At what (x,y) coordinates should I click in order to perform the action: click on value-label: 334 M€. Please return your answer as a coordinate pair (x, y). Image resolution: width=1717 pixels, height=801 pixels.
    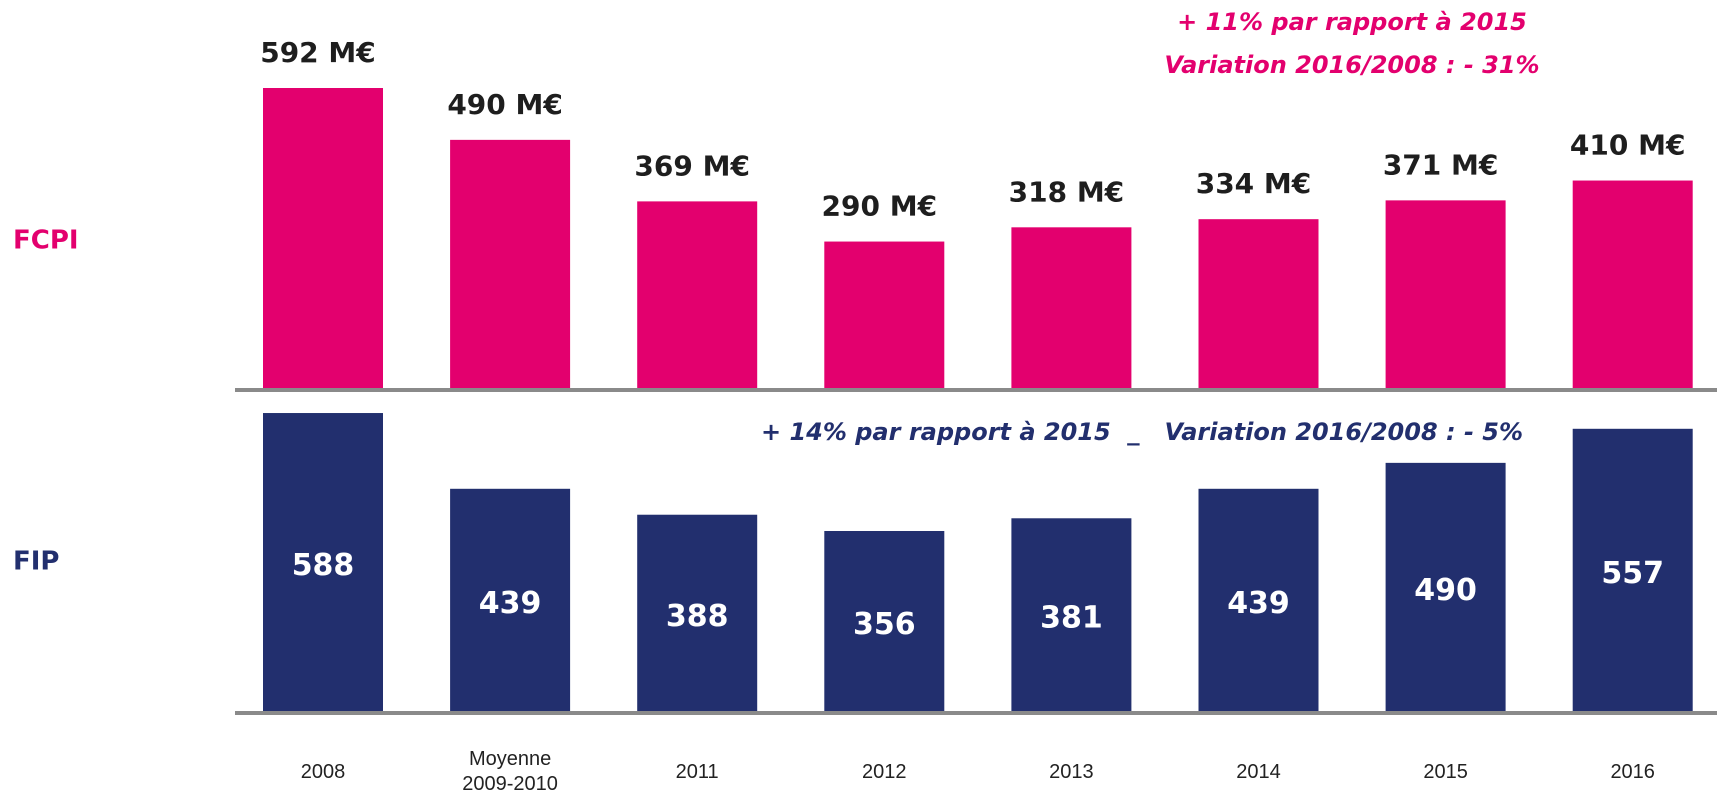
    Looking at the image, I should click on (1254, 183).